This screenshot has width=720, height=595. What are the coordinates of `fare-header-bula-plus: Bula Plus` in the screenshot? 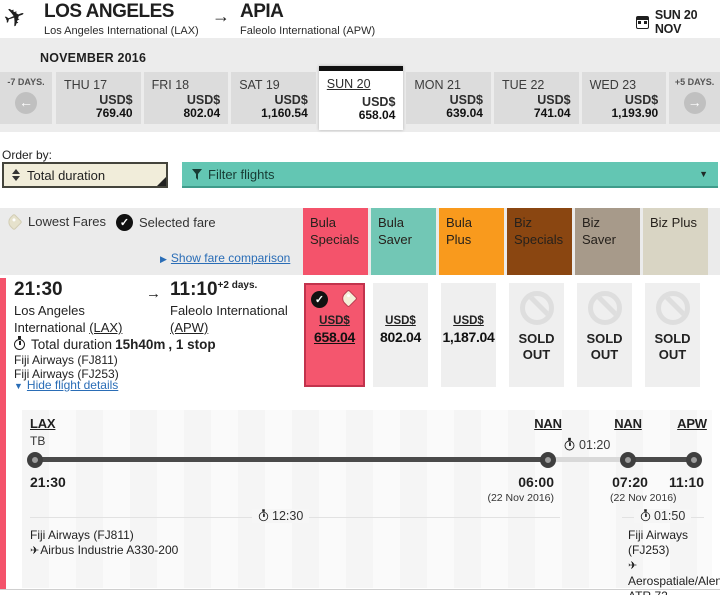 It's located at (471, 241).